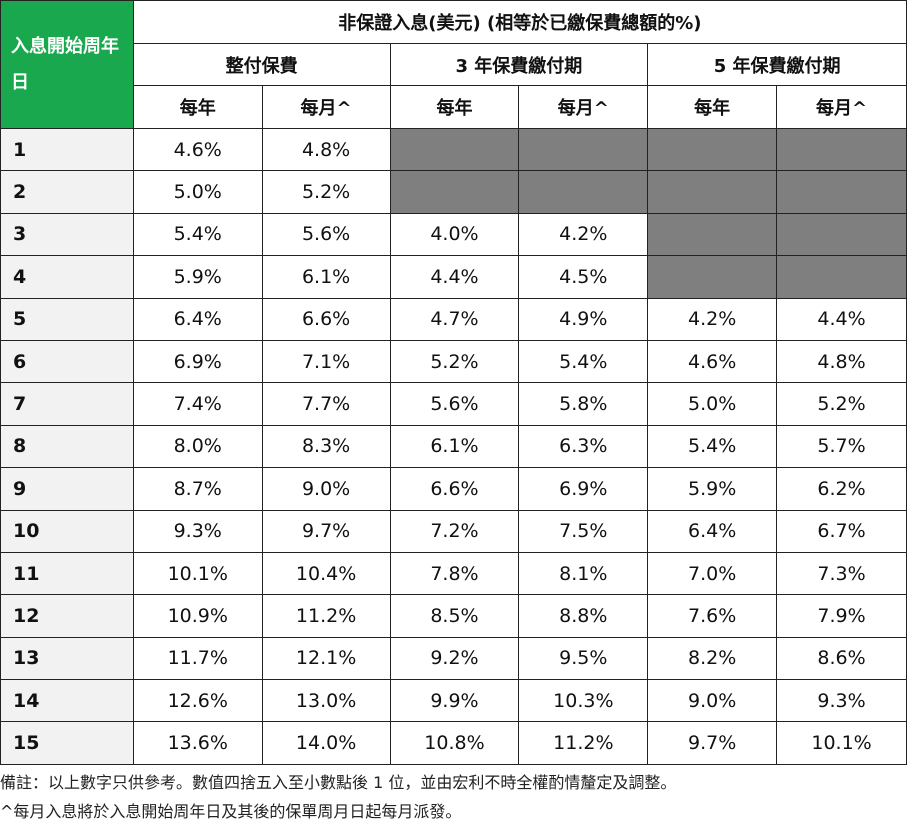 This screenshot has height=826, width=907. Describe the element at coordinates (67, 489) in the screenshot. I see `row-year-label: 9` at that location.